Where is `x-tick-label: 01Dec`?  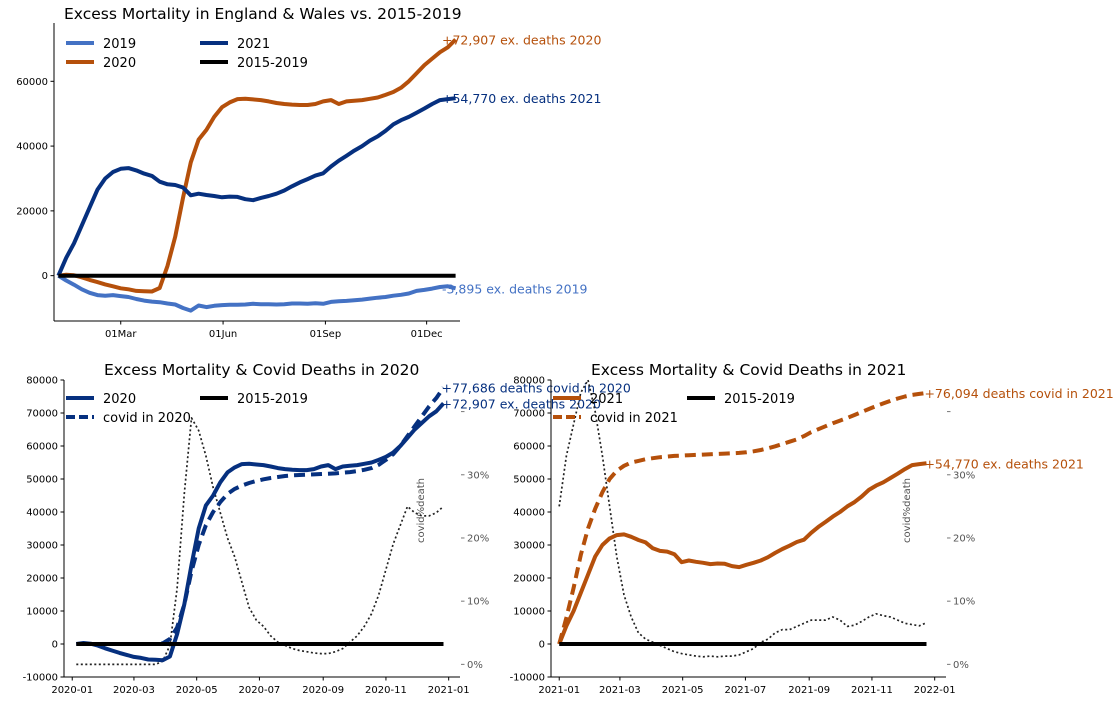 x-tick-label: 01Dec is located at coordinates (427, 334).